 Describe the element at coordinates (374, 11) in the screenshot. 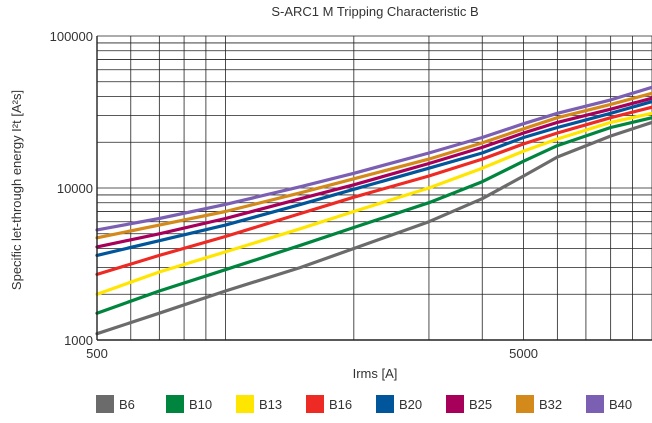

I see `chart-title: S-ARC1 M Tripping Characteristic B` at that location.